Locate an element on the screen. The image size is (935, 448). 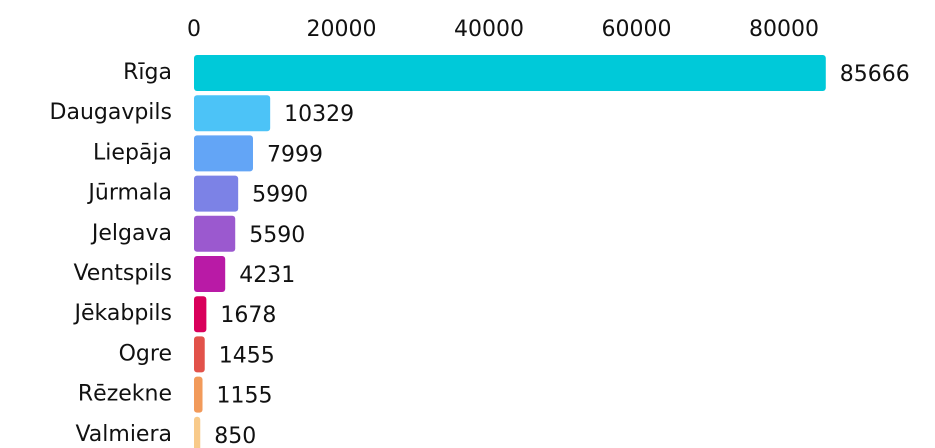
value-label: 4231 is located at coordinates (267, 275).